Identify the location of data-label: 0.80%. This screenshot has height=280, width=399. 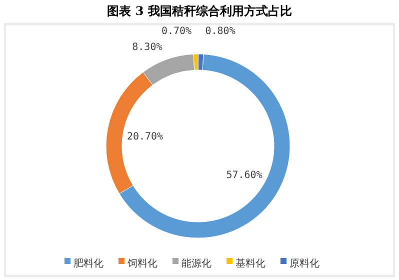
(220, 32).